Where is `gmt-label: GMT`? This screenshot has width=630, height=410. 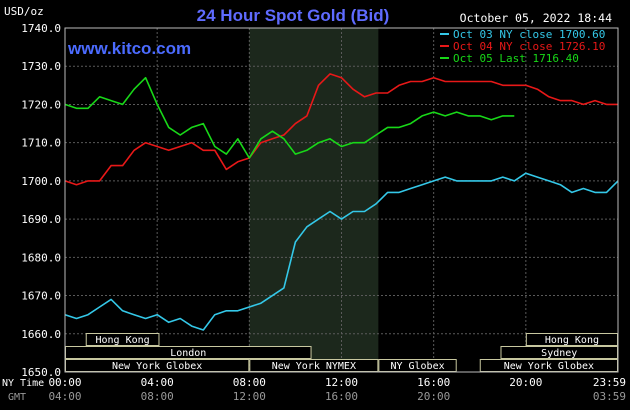 gmt-label: GMT is located at coordinates (17, 397).